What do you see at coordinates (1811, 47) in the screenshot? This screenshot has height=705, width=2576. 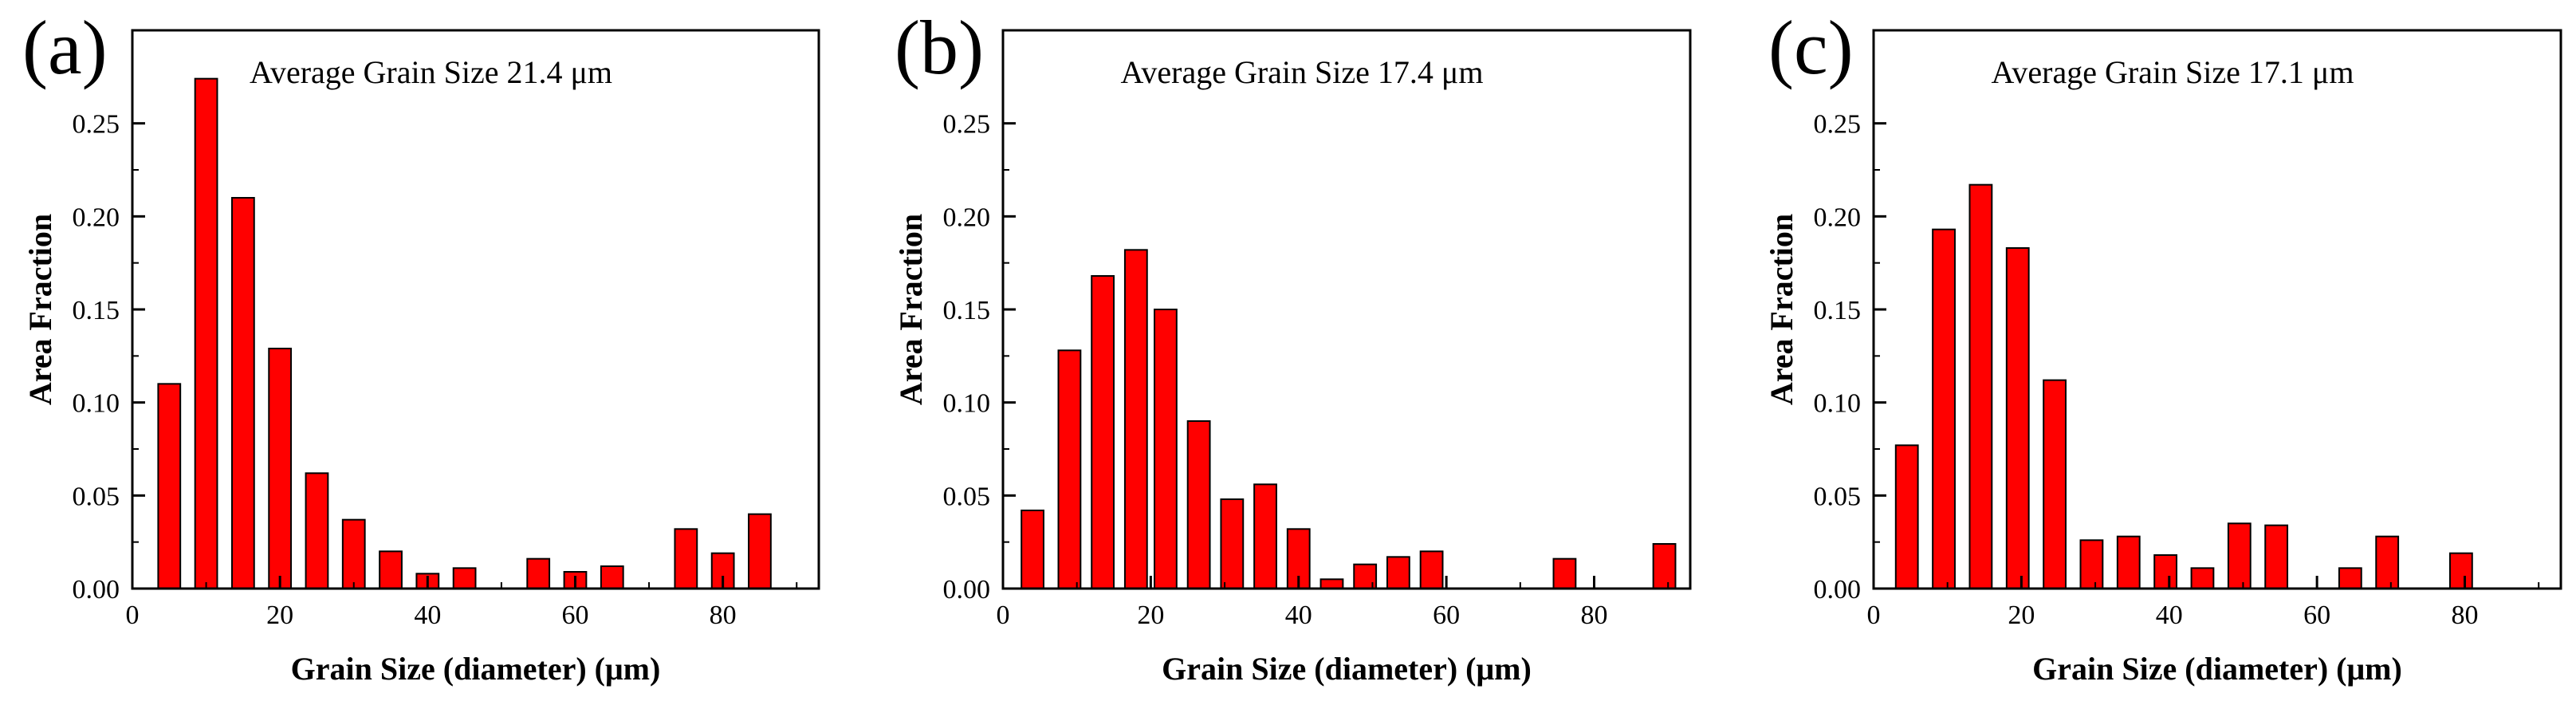 I see `panel-label: (c)` at bounding box center [1811, 47].